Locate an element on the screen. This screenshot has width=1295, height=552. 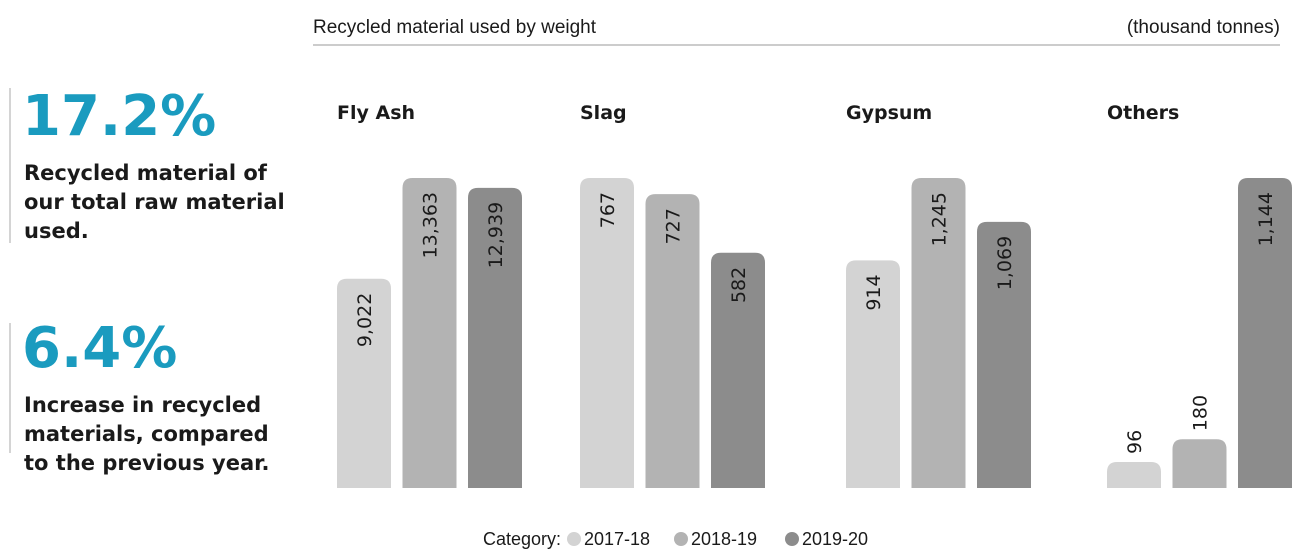
value-label: 727 is located at coordinates (674, 226).